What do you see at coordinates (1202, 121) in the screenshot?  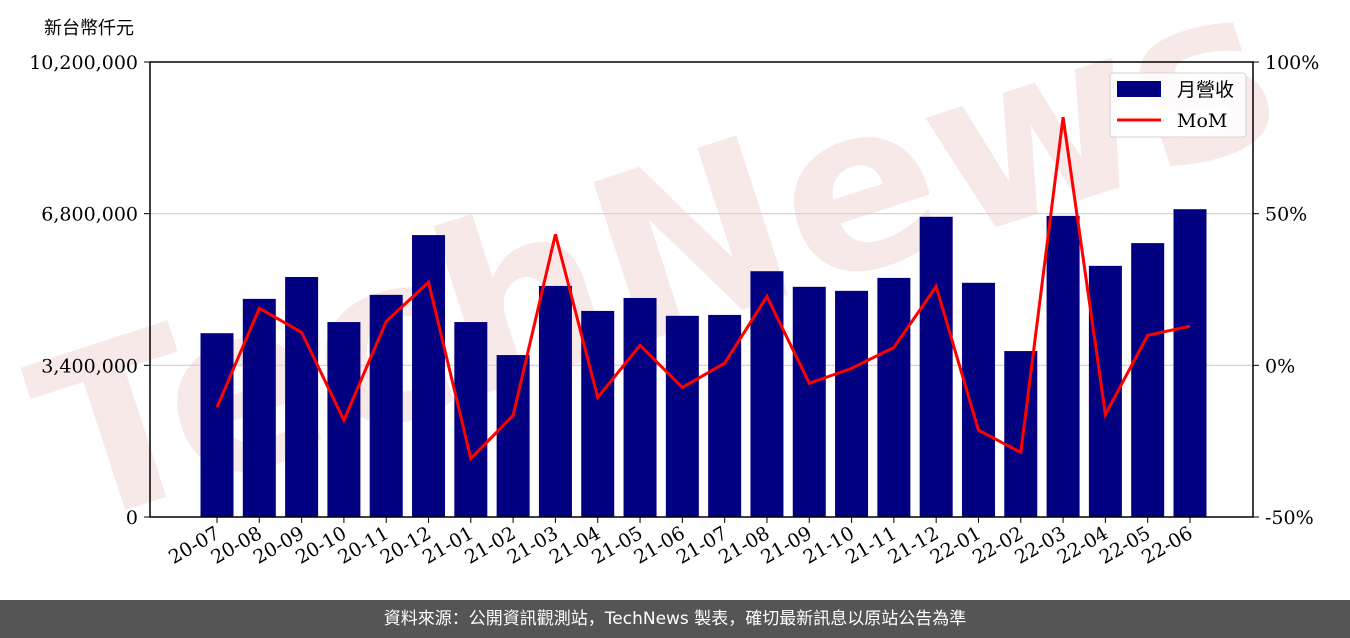 I see `legend-label: MoM` at bounding box center [1202, 121].